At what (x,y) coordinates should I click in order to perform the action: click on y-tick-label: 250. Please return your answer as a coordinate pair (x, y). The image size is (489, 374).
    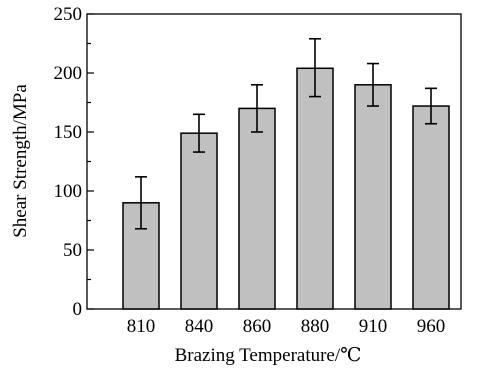
    Looking at the image, I should click on (68, 14).